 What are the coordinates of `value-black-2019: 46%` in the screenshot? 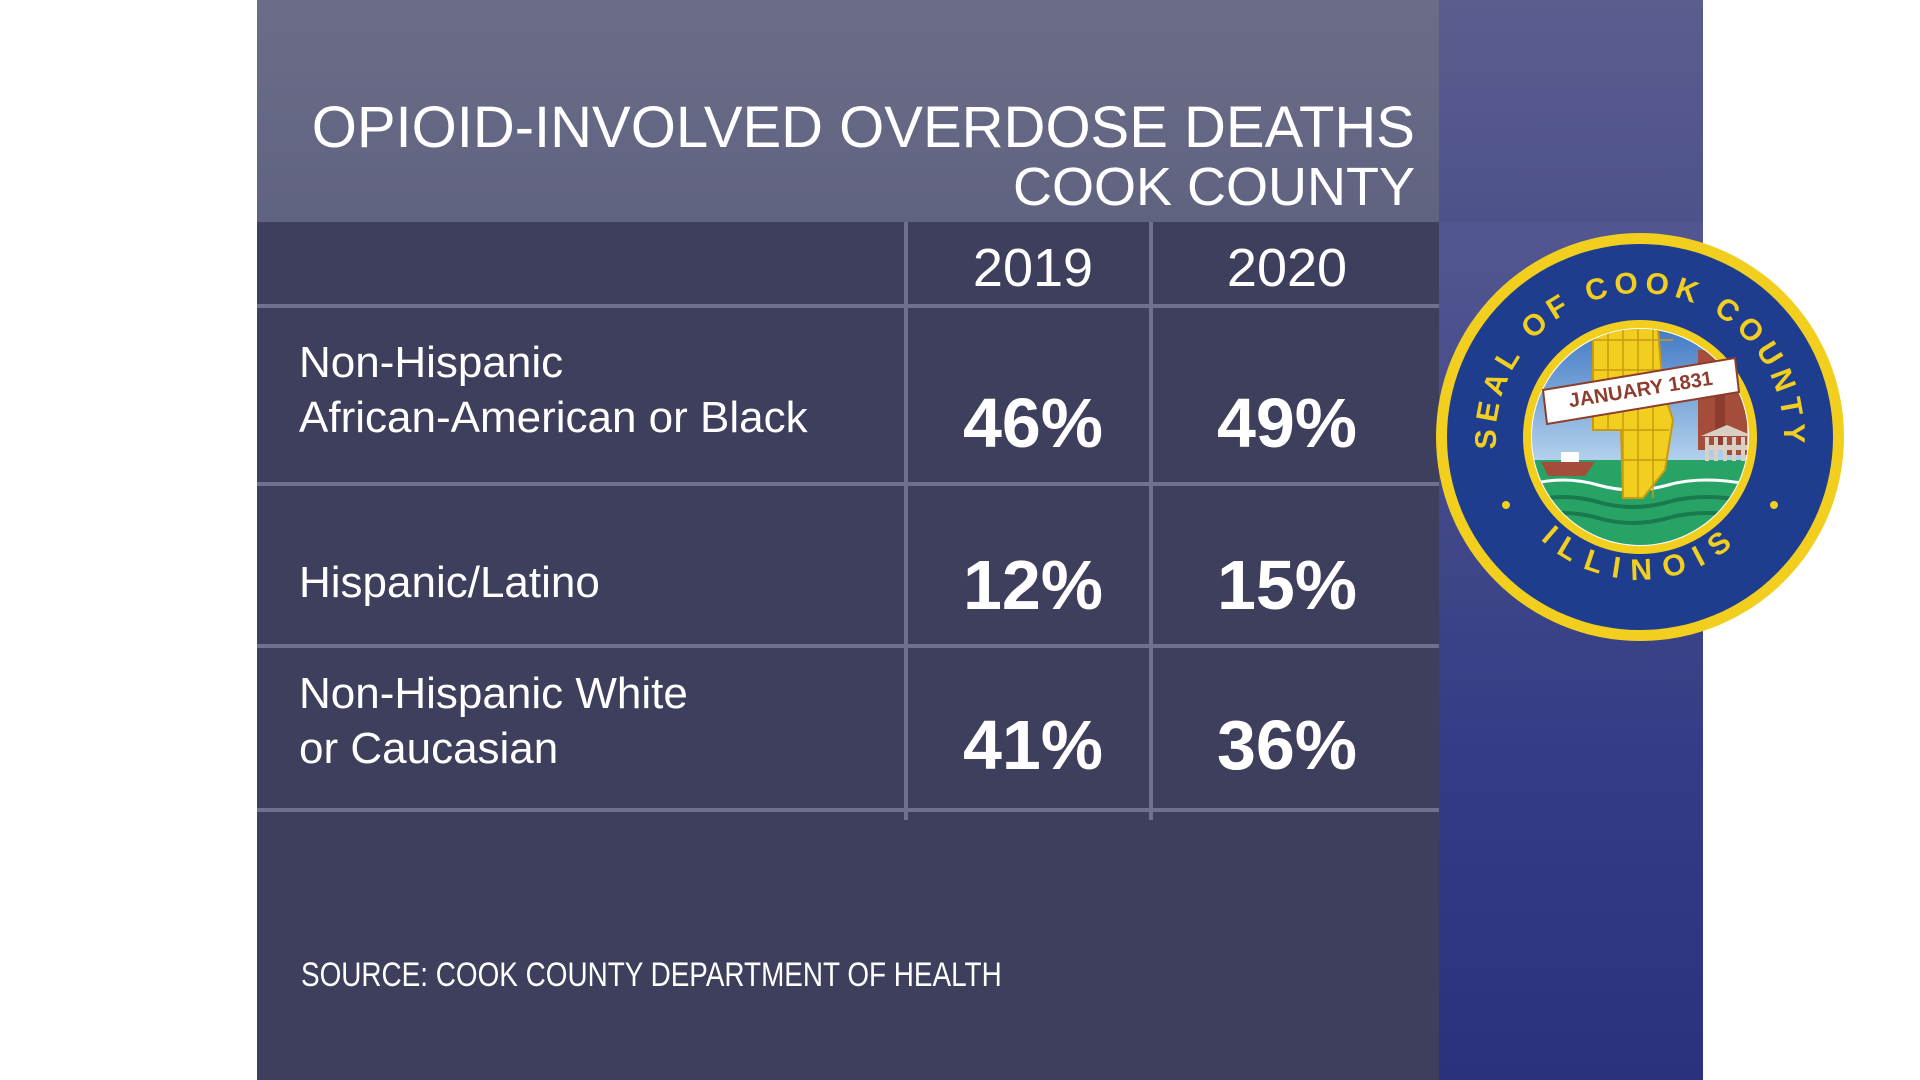 It's located at (1033, 423).